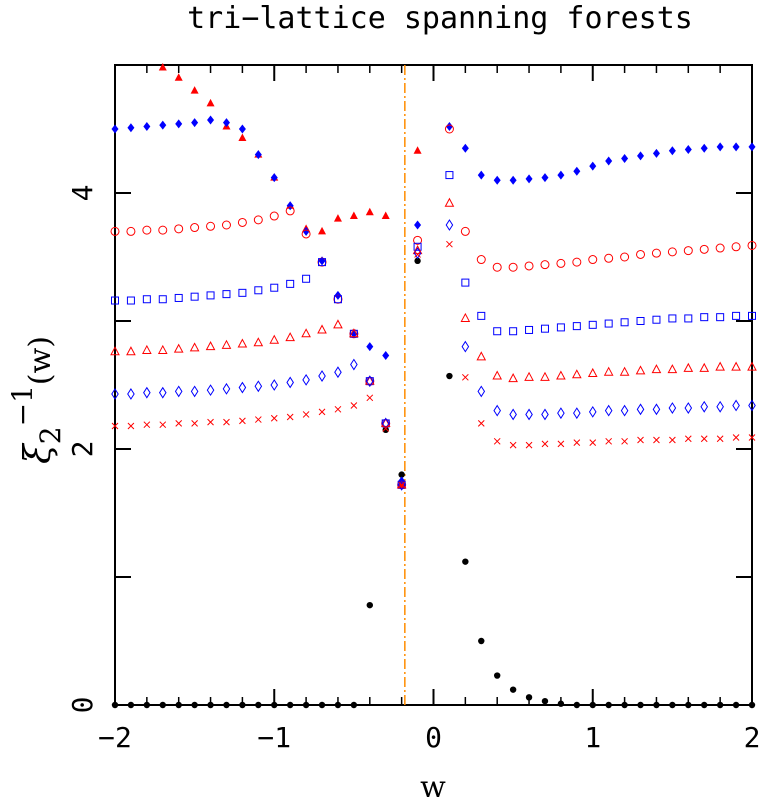  What do you see at coordinates (115, 737) in the screenshot?
I see `x-tick-label: −2` at bounding box center [115, 737].